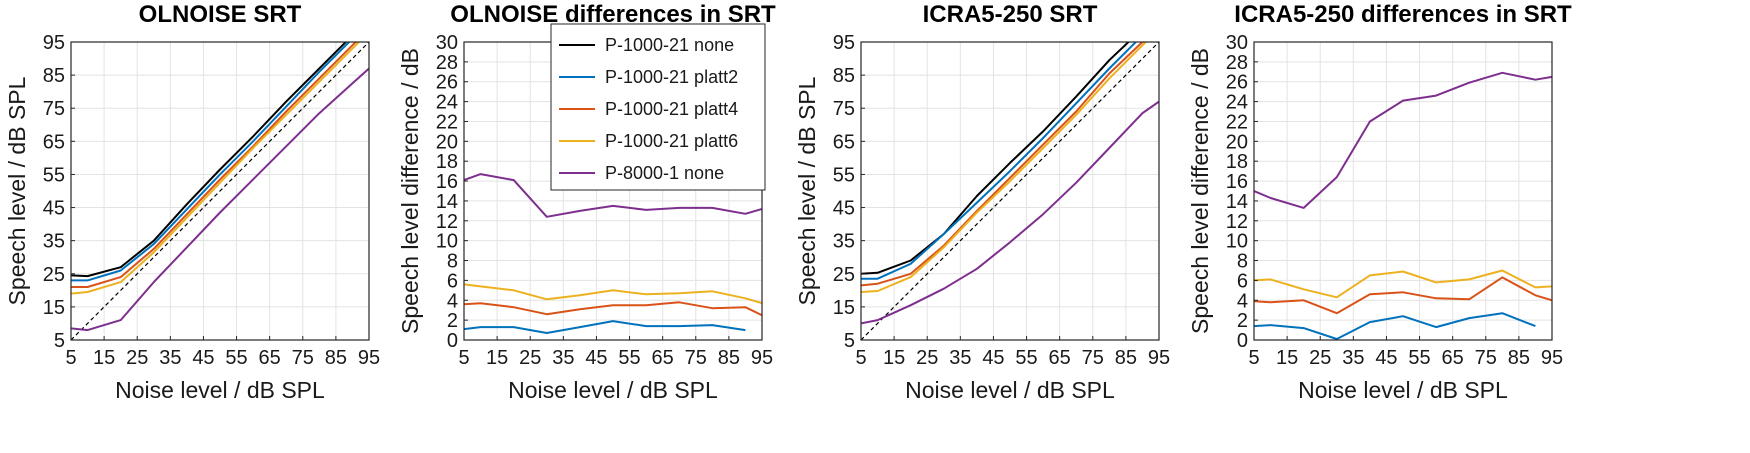 The width and height of the screenshot is (1750, 453). I want to click on legend-label: P-1000-21 platt4, so click(671, 109).